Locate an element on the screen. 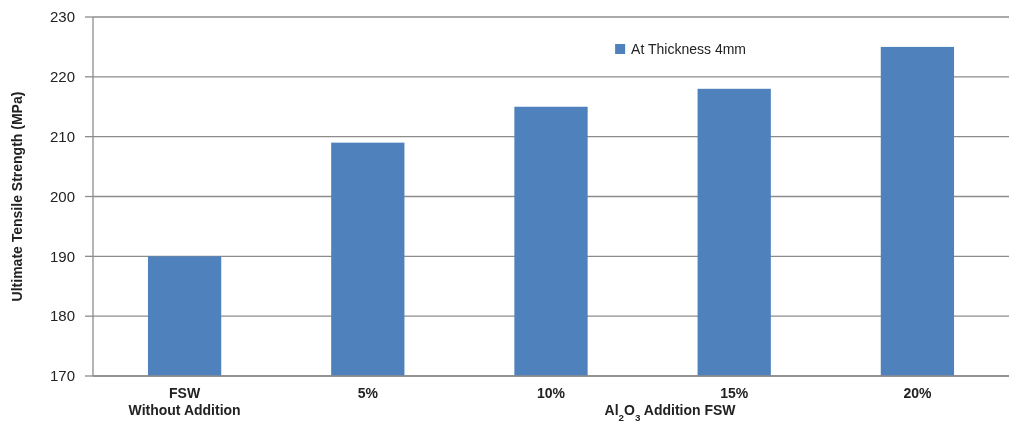 The width and height of the screenshot is (1009, 429). x-tick-label: FSW Without Addition is located at coordinates (184, 401).